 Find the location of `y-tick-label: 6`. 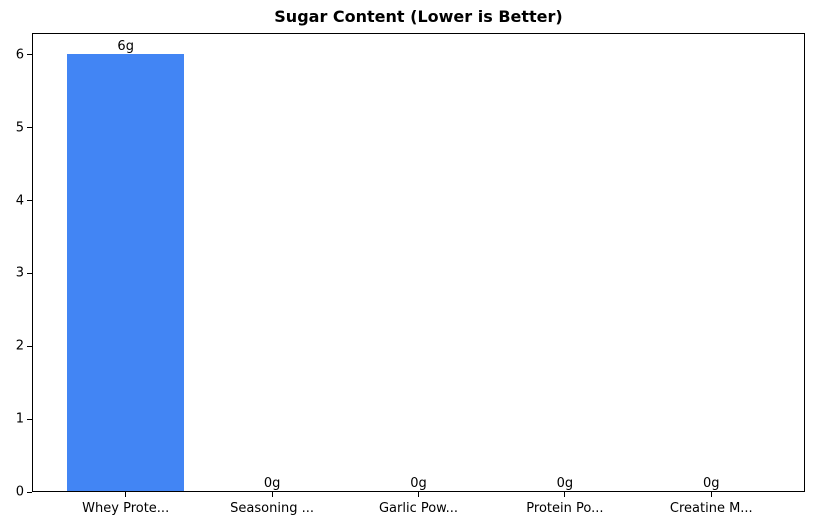

y-tick-label: 6 is located at coordinates (19, 55).